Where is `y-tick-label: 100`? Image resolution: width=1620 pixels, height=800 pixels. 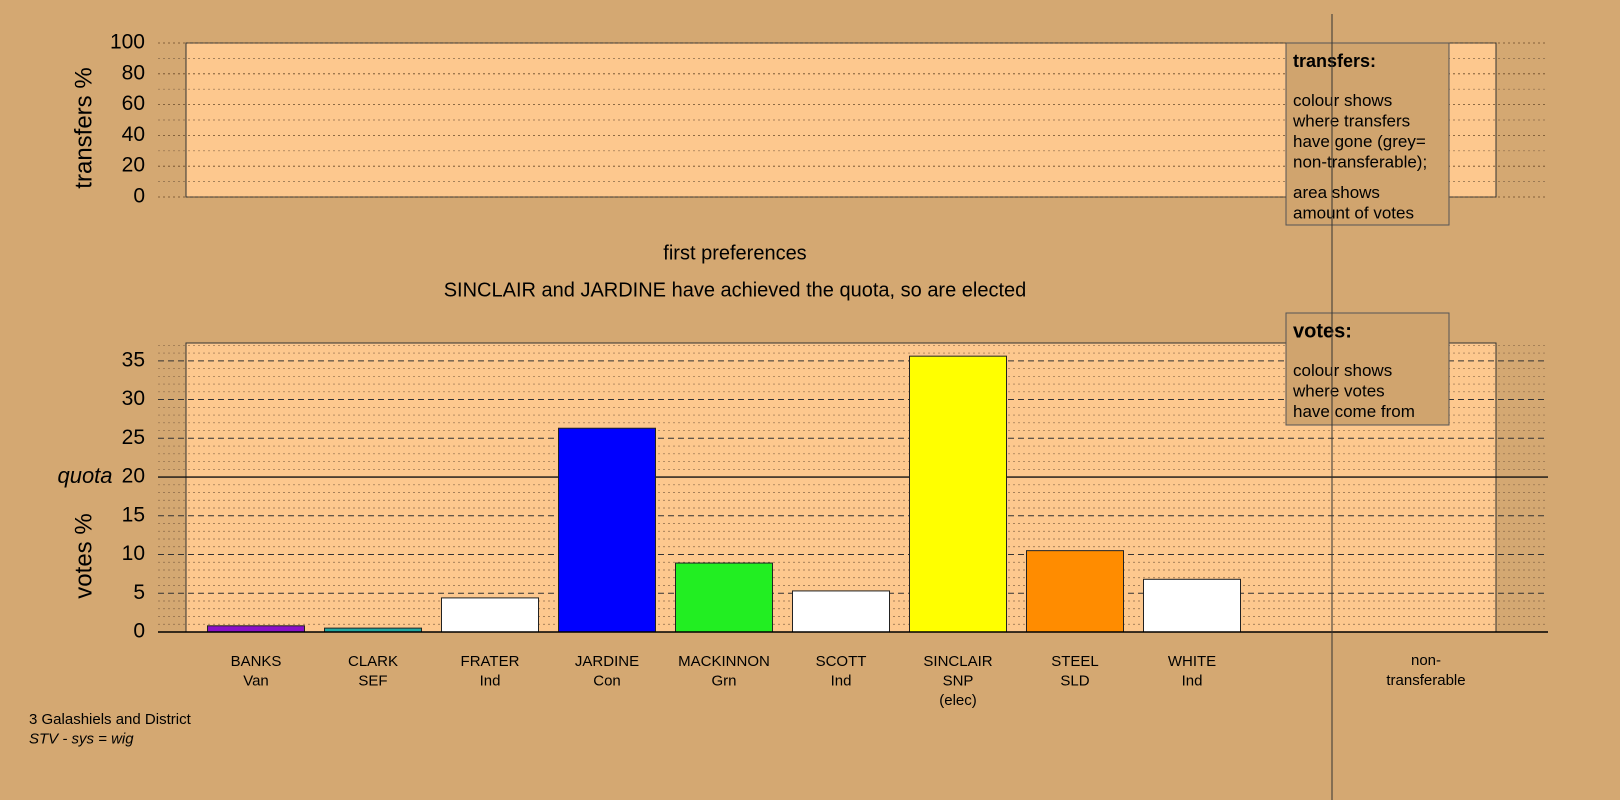 y-tick-label: 100 is located at coordinates (127, 42).